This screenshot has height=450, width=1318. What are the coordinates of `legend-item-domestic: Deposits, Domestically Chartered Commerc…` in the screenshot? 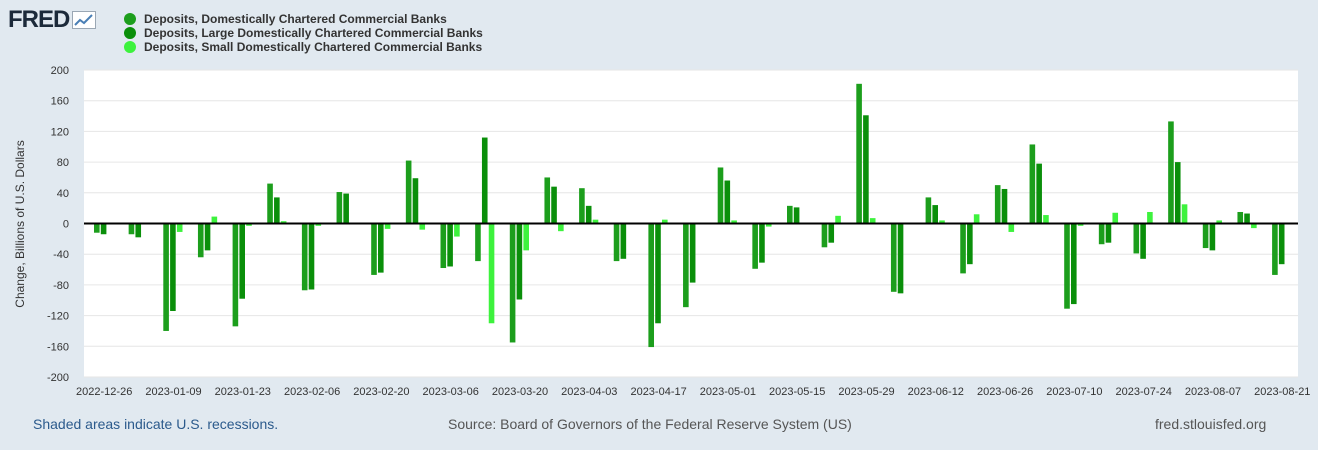 It's located at (303, 19).